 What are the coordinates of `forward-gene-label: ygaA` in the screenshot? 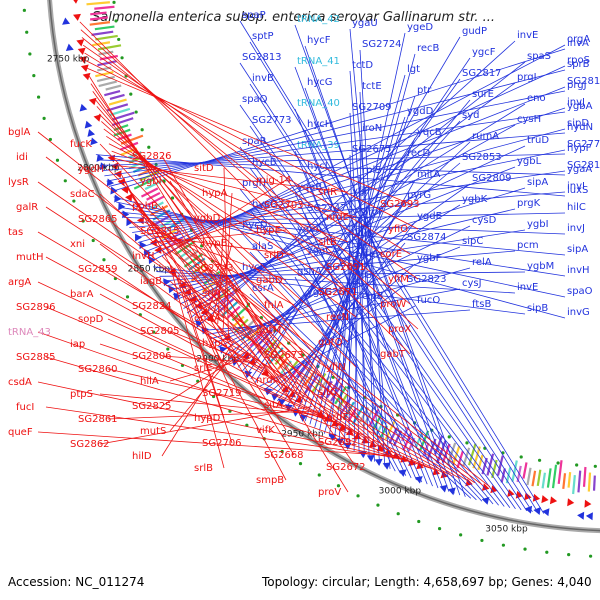 It's located at (579, 169).